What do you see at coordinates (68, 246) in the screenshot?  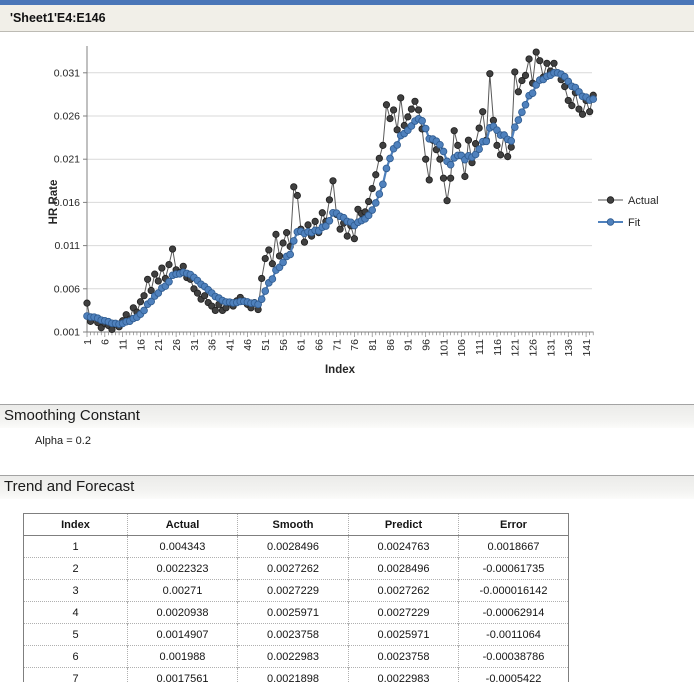 I see `y-tick-label: 0.011` at bounding box center [68, 246].